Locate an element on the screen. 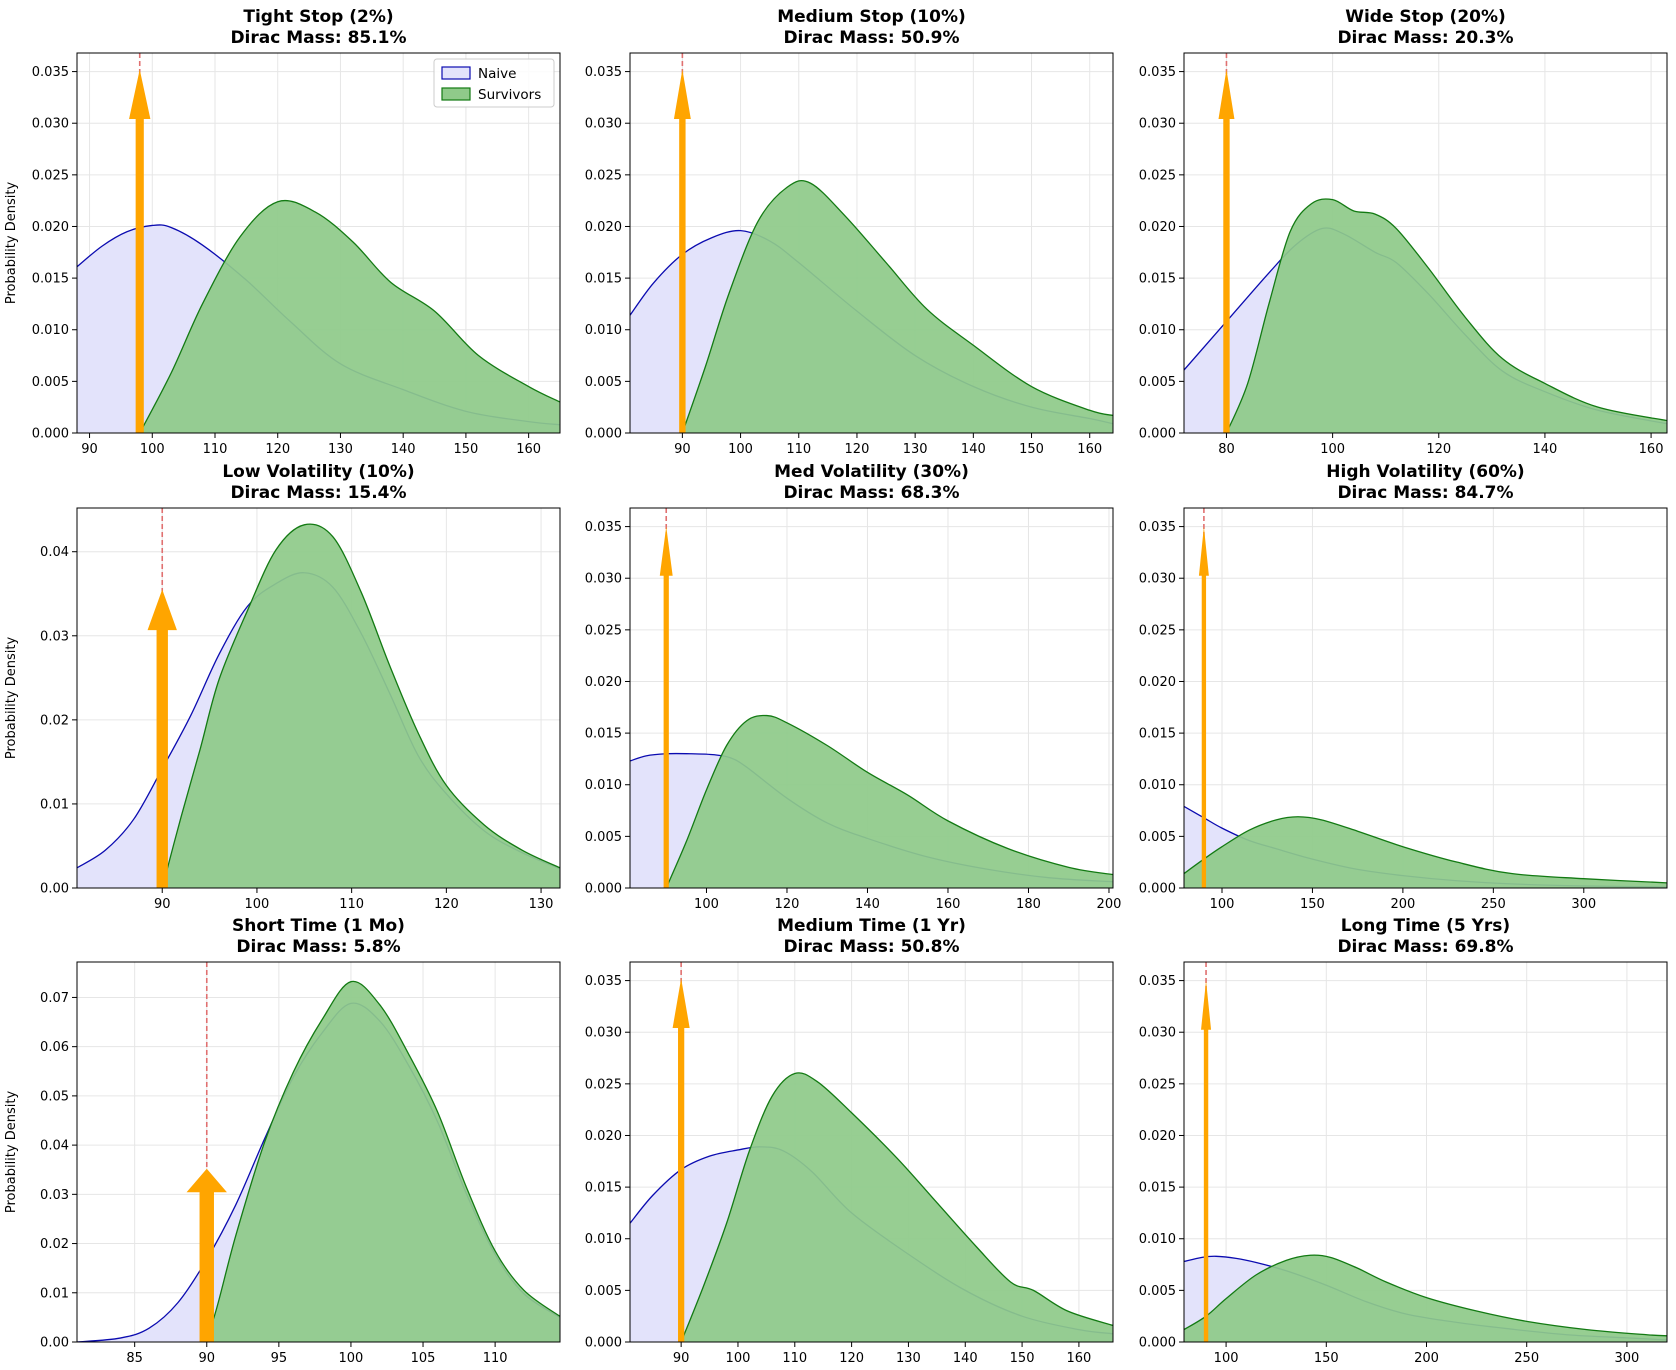 The image size is (1676, 1370). subplot-subtitle: Dirac Mass: 5.8% is located at coordinates (318, 947).